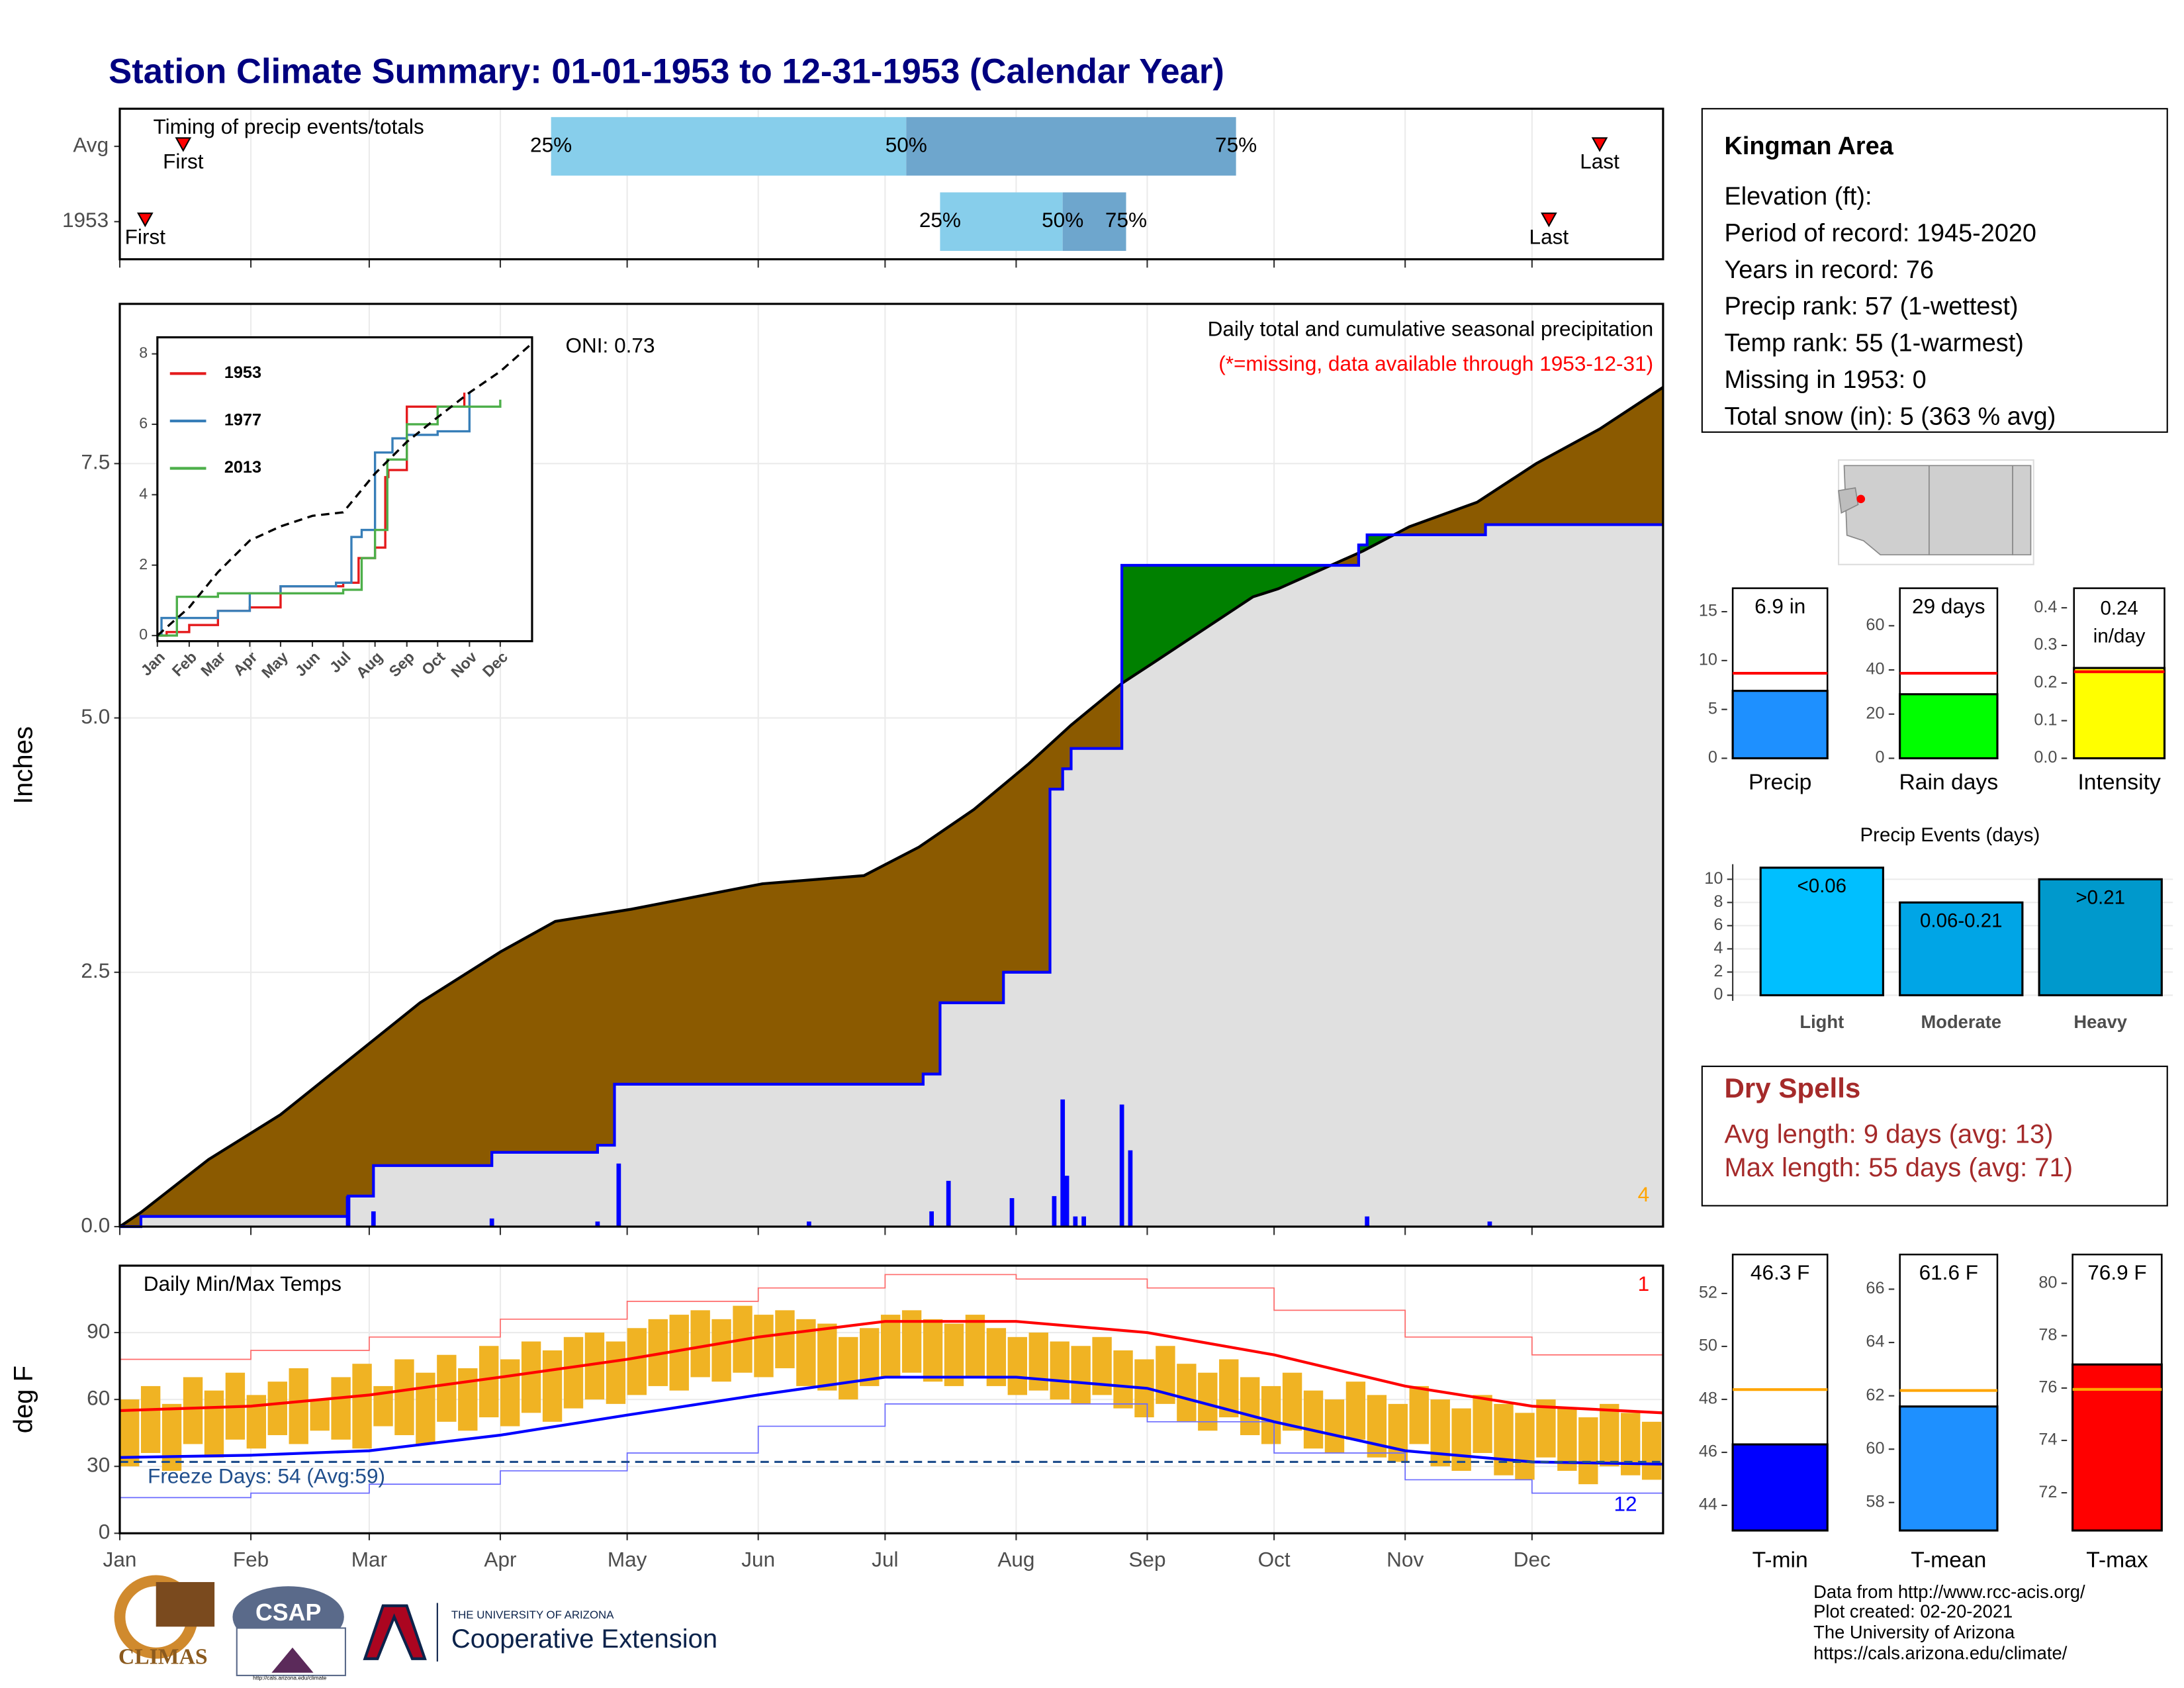 The height and width of the screenshot is (1688, 2184). I want to click on x-tick-label: Jul, so click(885, 1559).